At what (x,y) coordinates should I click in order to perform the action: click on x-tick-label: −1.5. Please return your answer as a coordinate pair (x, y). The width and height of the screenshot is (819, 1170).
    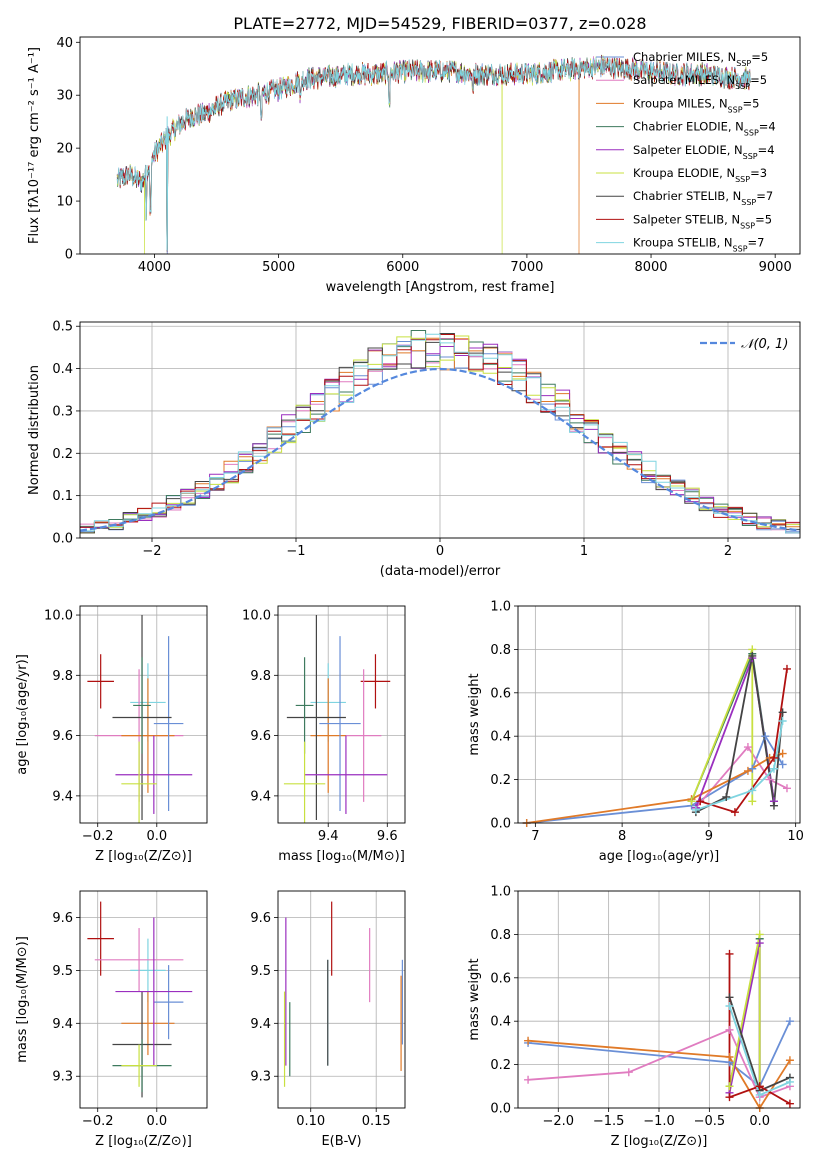
    Looking at the image, I should click on (609, 1121).